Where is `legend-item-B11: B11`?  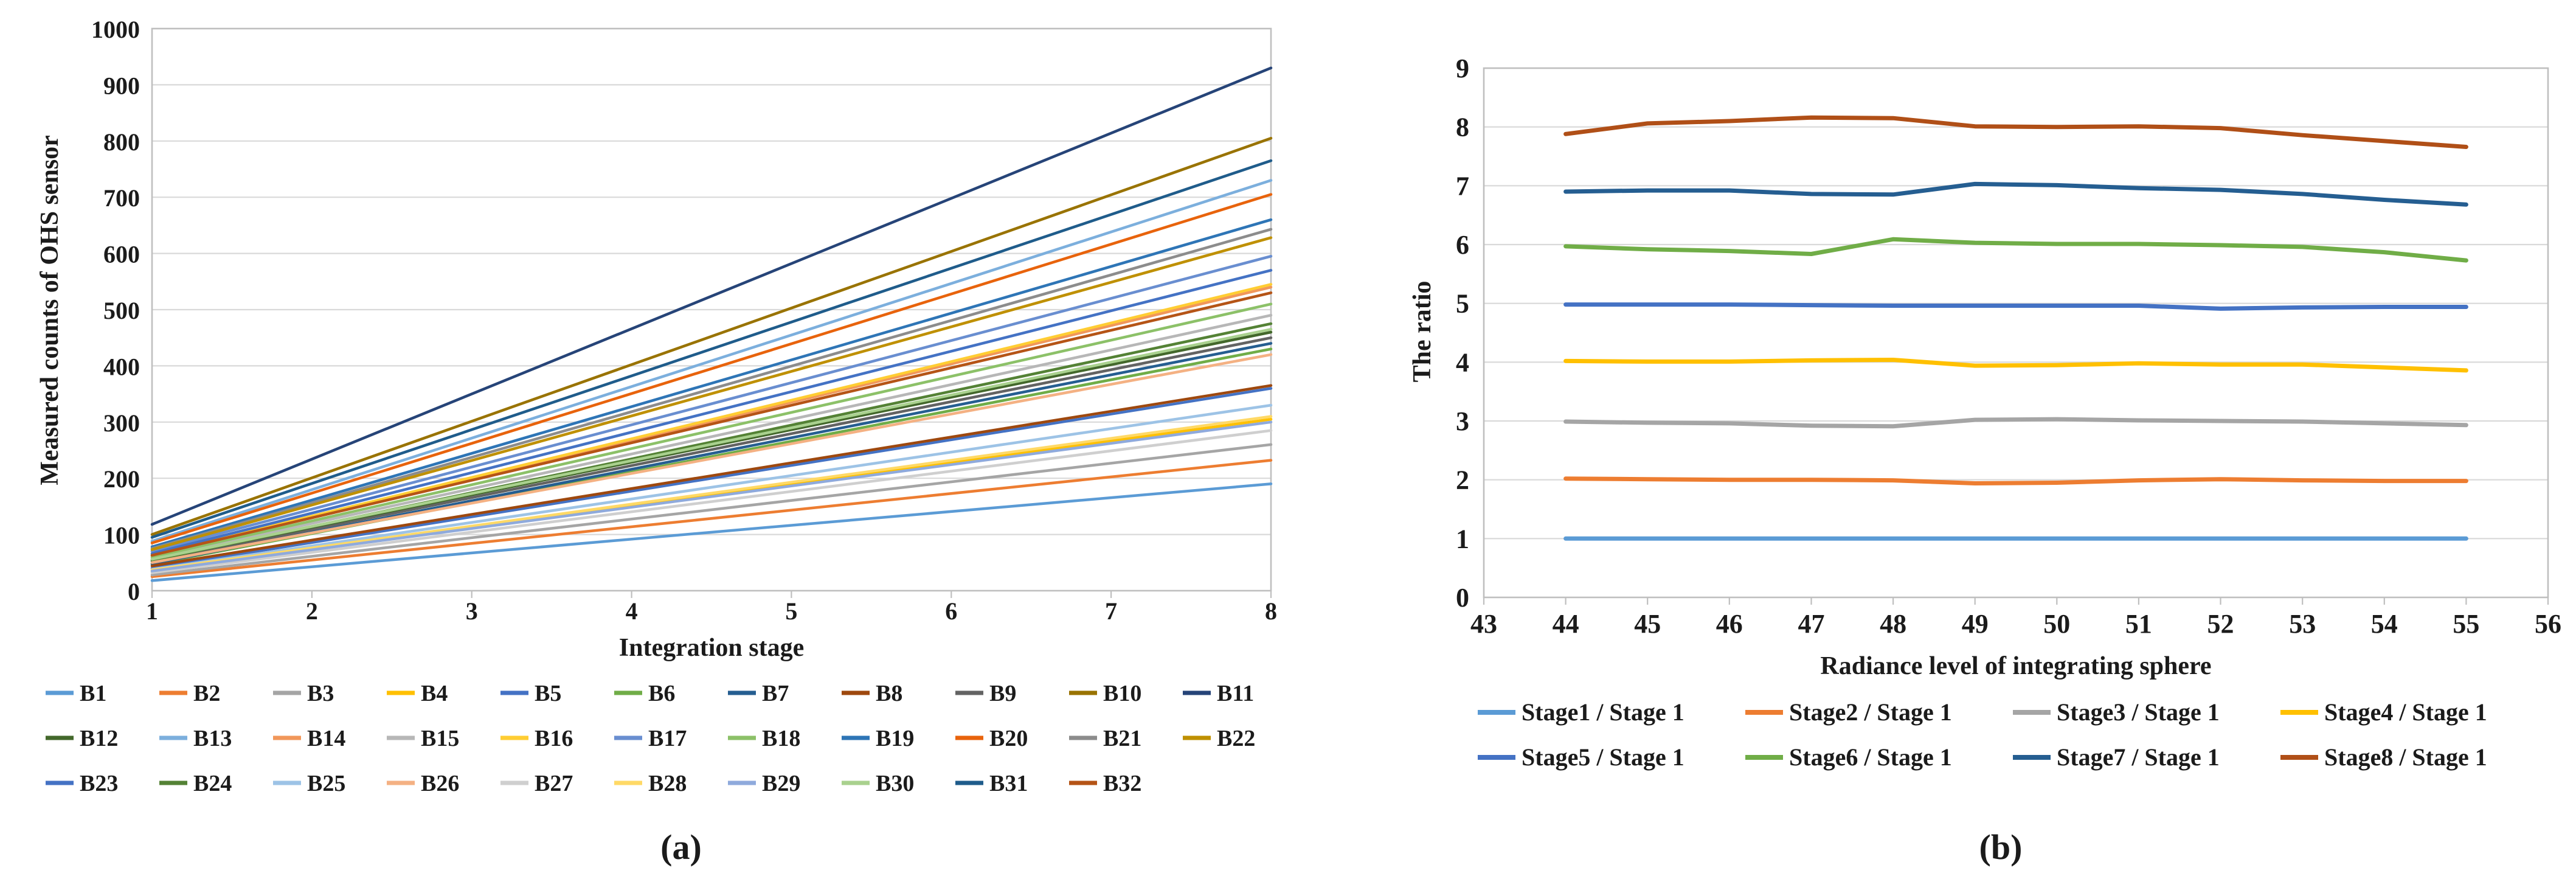
legend-item-B11: B11 is located at coordinates (1218, 693).